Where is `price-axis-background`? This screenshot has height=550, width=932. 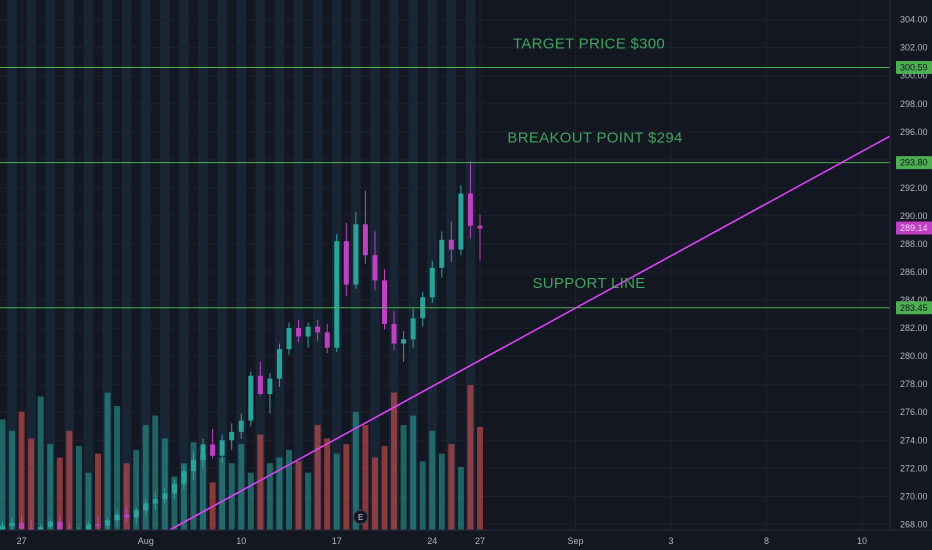 price-axis-background is located at coordinates (911, 275).